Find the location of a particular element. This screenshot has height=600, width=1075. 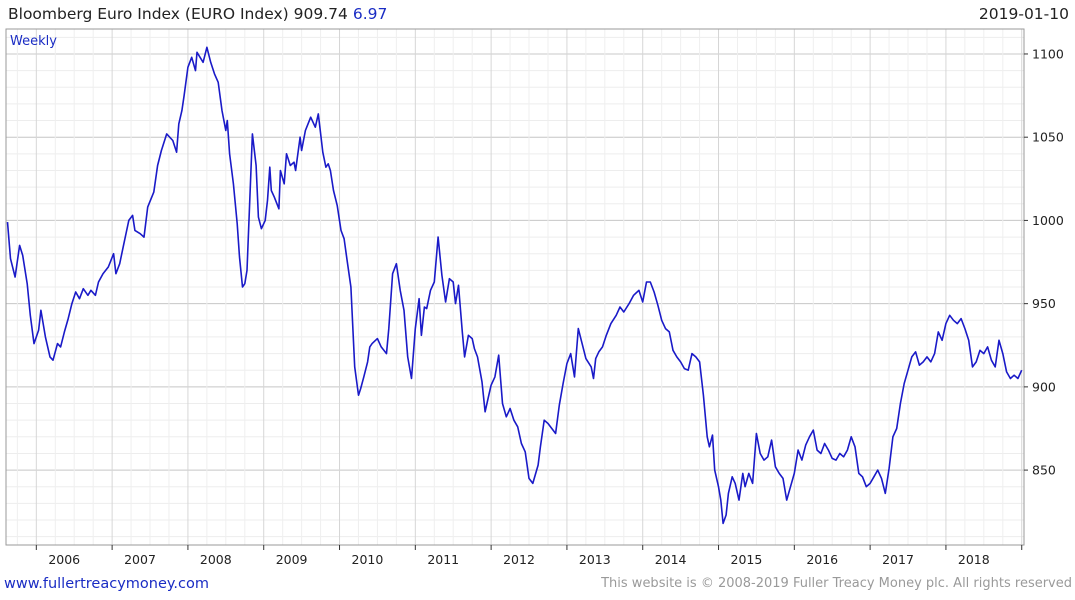

x-tick-label: 2009 is located at coordinates (292, 559).